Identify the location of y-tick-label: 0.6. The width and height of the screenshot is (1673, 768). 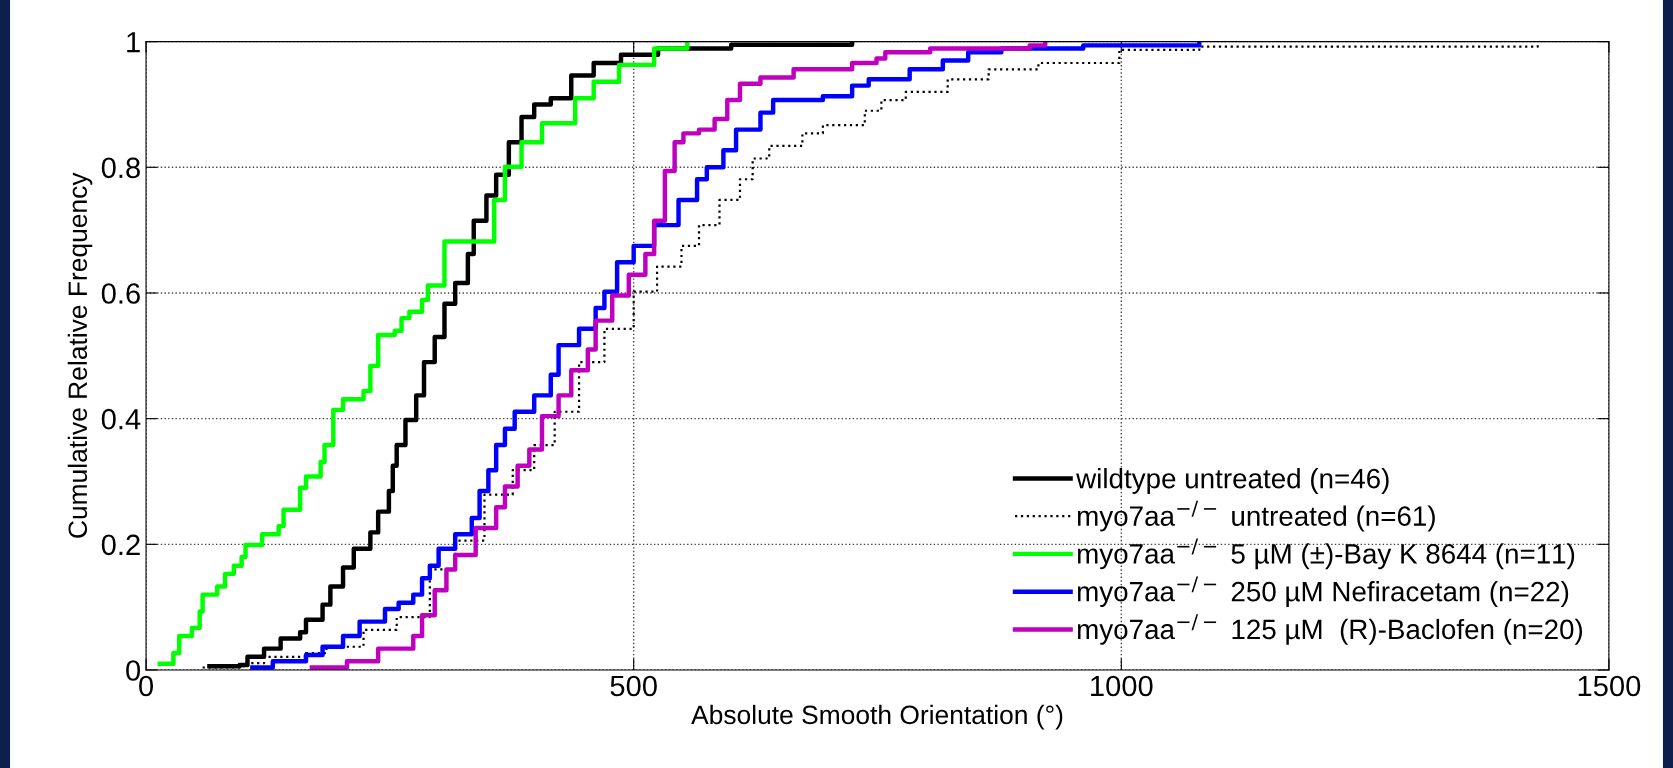
(120, 293).